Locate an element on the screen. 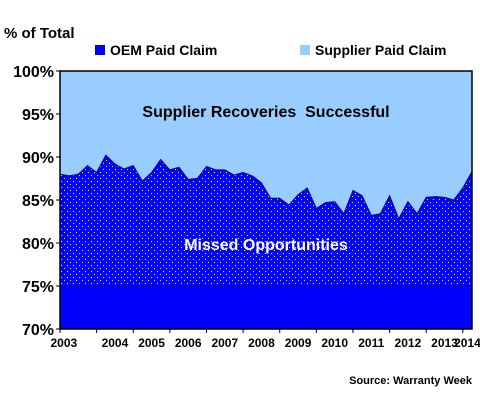 Image resolution: width=480 pixels, height=400 pixels. x-tick-label: 2008 is located at coordinates (261, 343).